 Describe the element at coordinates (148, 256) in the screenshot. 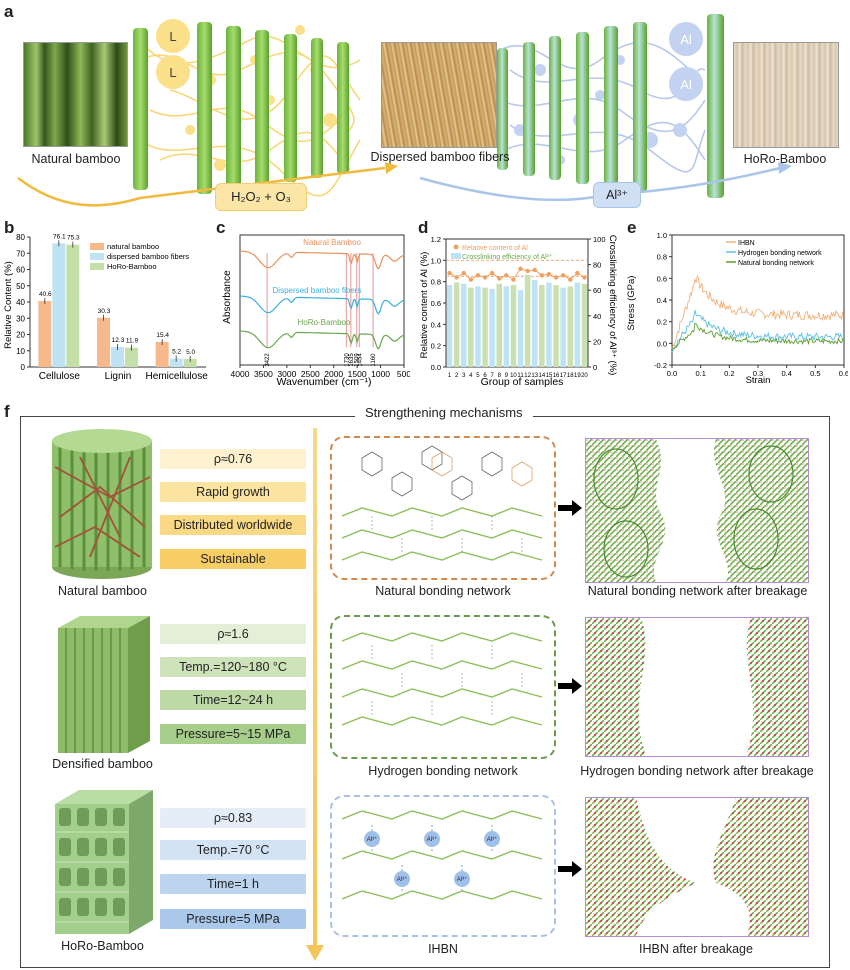

I see `chart-b-legend-label: dispersed bamboo fibers` at that location.